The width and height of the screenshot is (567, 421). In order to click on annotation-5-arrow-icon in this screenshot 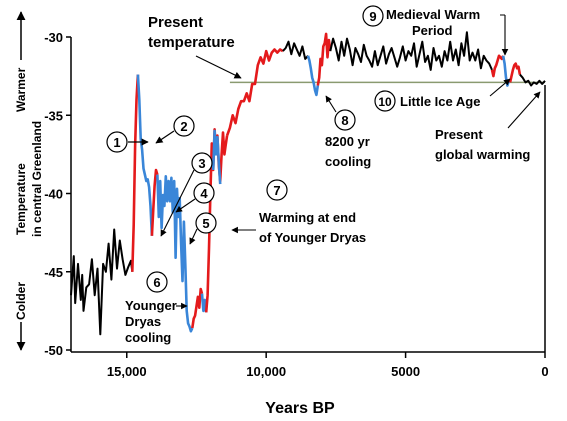, I will do `click(193, 236)`.